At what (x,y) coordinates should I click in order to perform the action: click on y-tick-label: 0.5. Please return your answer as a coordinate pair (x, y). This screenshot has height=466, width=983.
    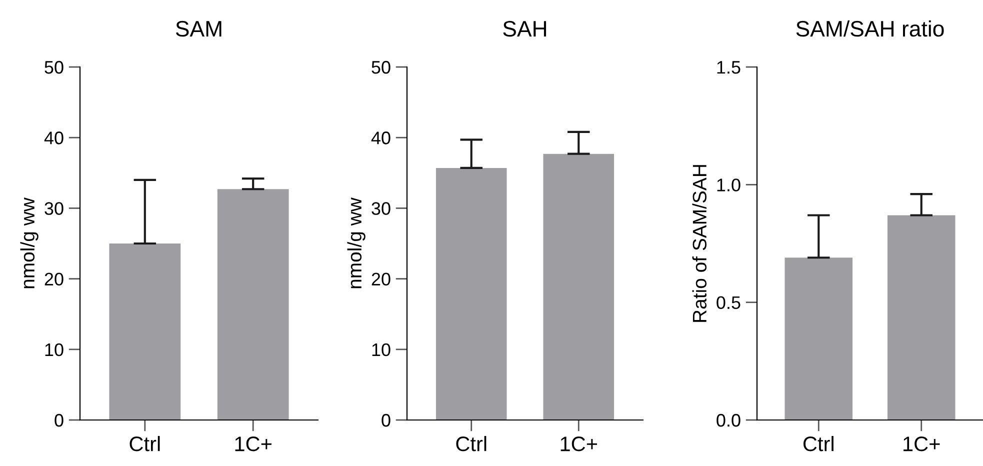
    Looking at the image, I should click on (728, 303).